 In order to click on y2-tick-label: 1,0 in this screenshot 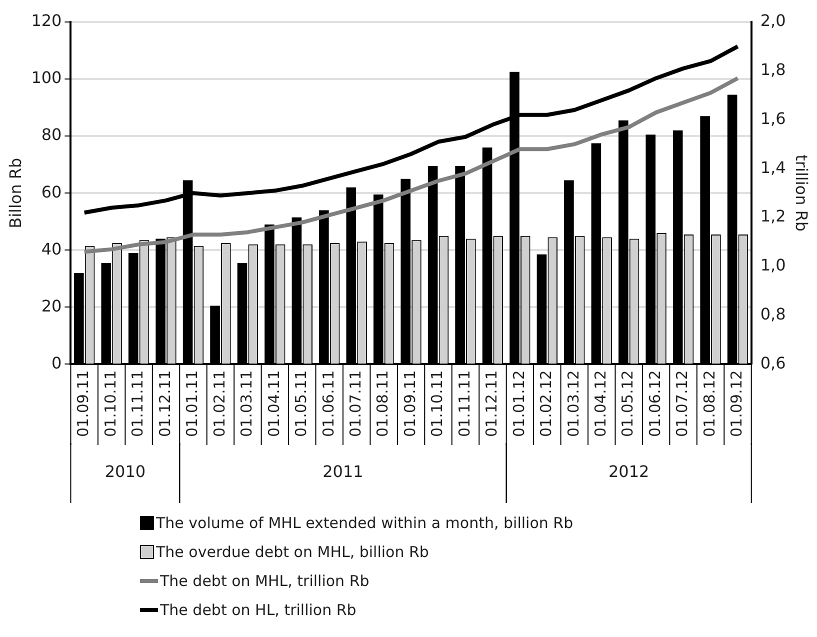, I will do `click(773, 265)`.